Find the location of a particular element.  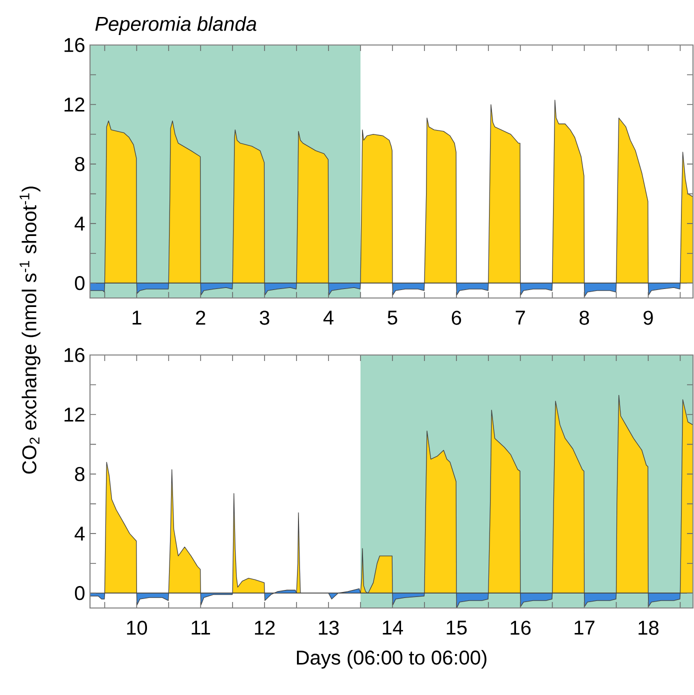

x-tick-label: 9 is located at coordinates (648, 317).